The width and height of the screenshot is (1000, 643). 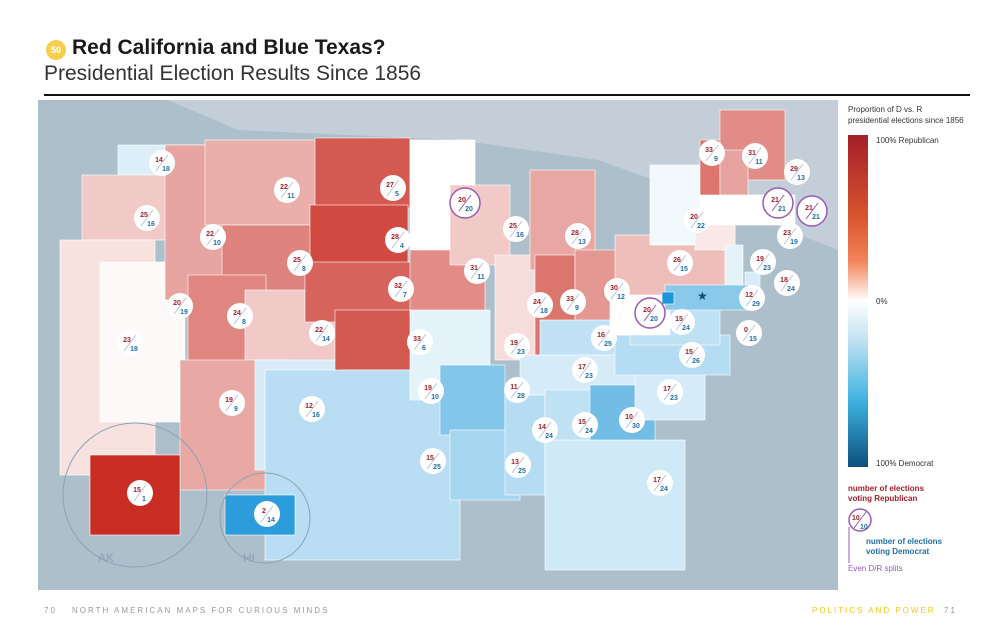 I want to click on democrat-count: 16, so click(x=520, y=235).